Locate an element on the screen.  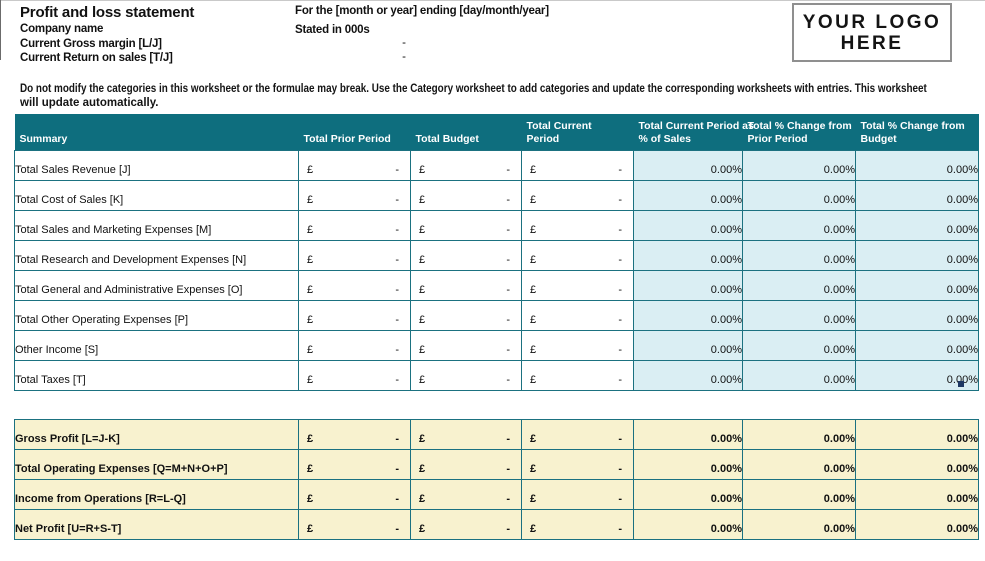
row-label: Gross Profit [L=J-K] is located at coordinates (156, 434).